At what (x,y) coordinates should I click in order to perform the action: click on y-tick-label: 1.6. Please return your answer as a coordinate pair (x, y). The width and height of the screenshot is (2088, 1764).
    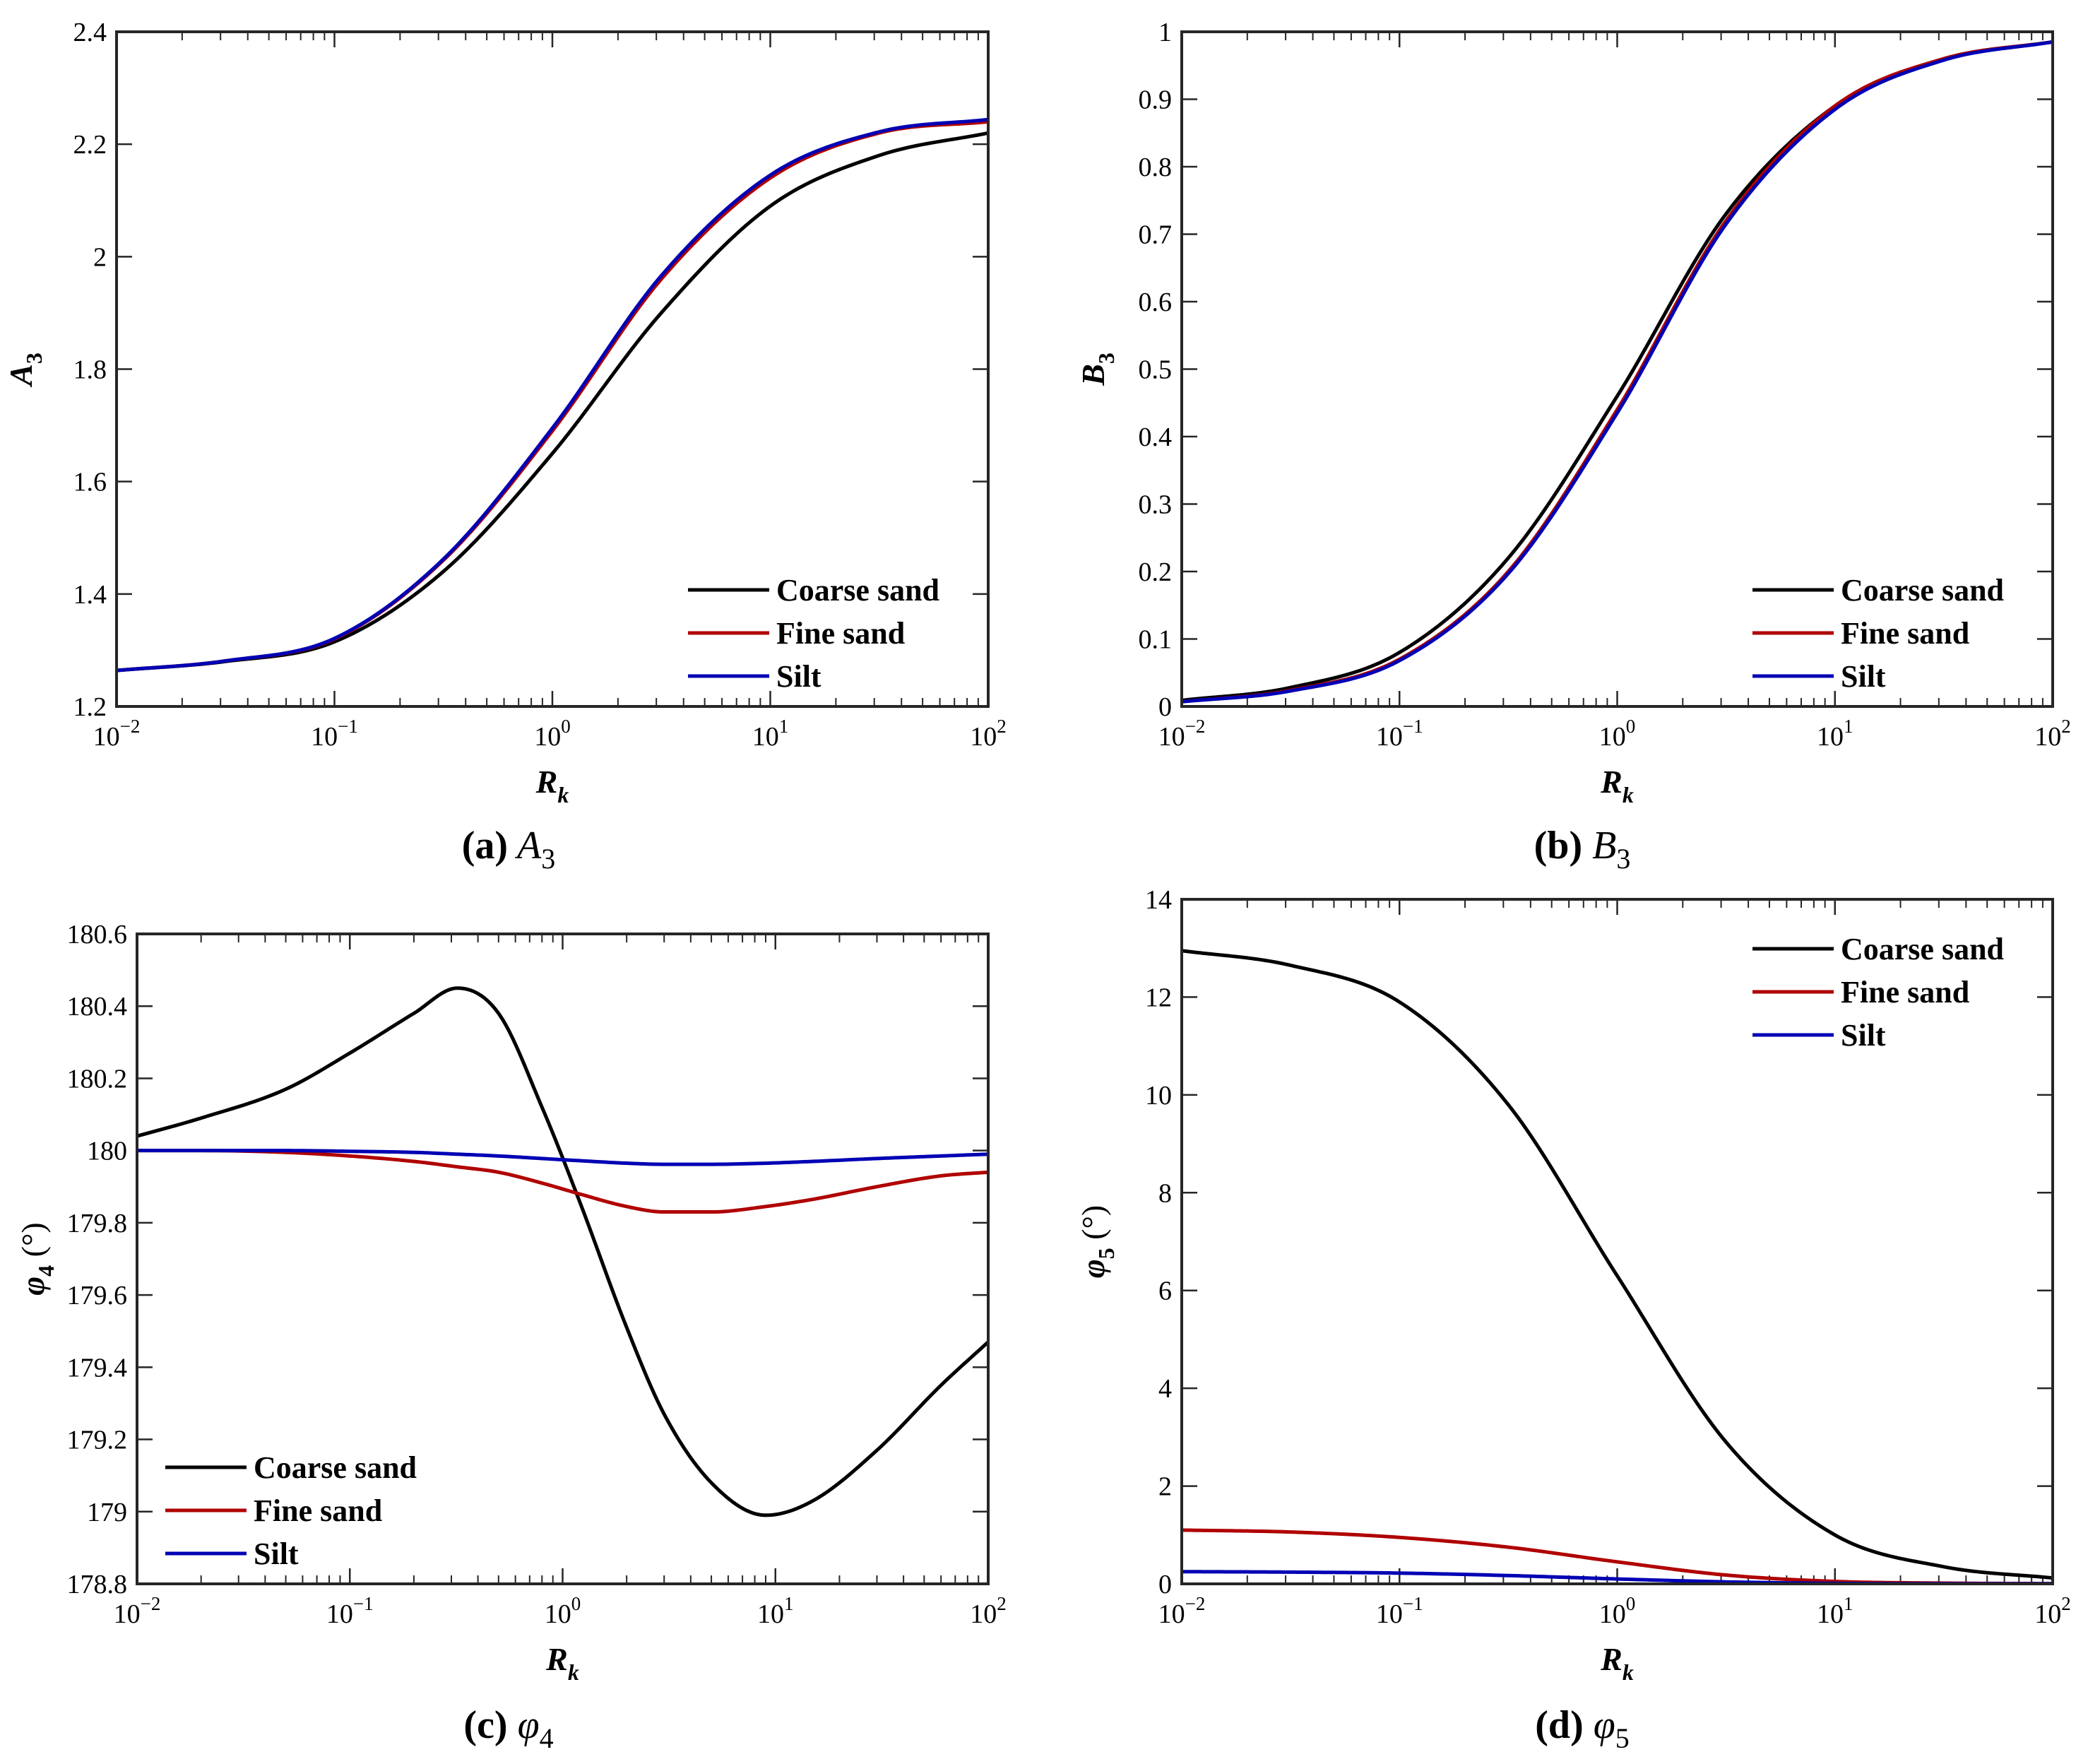
    Looking at the image, I should click on (90, 482).